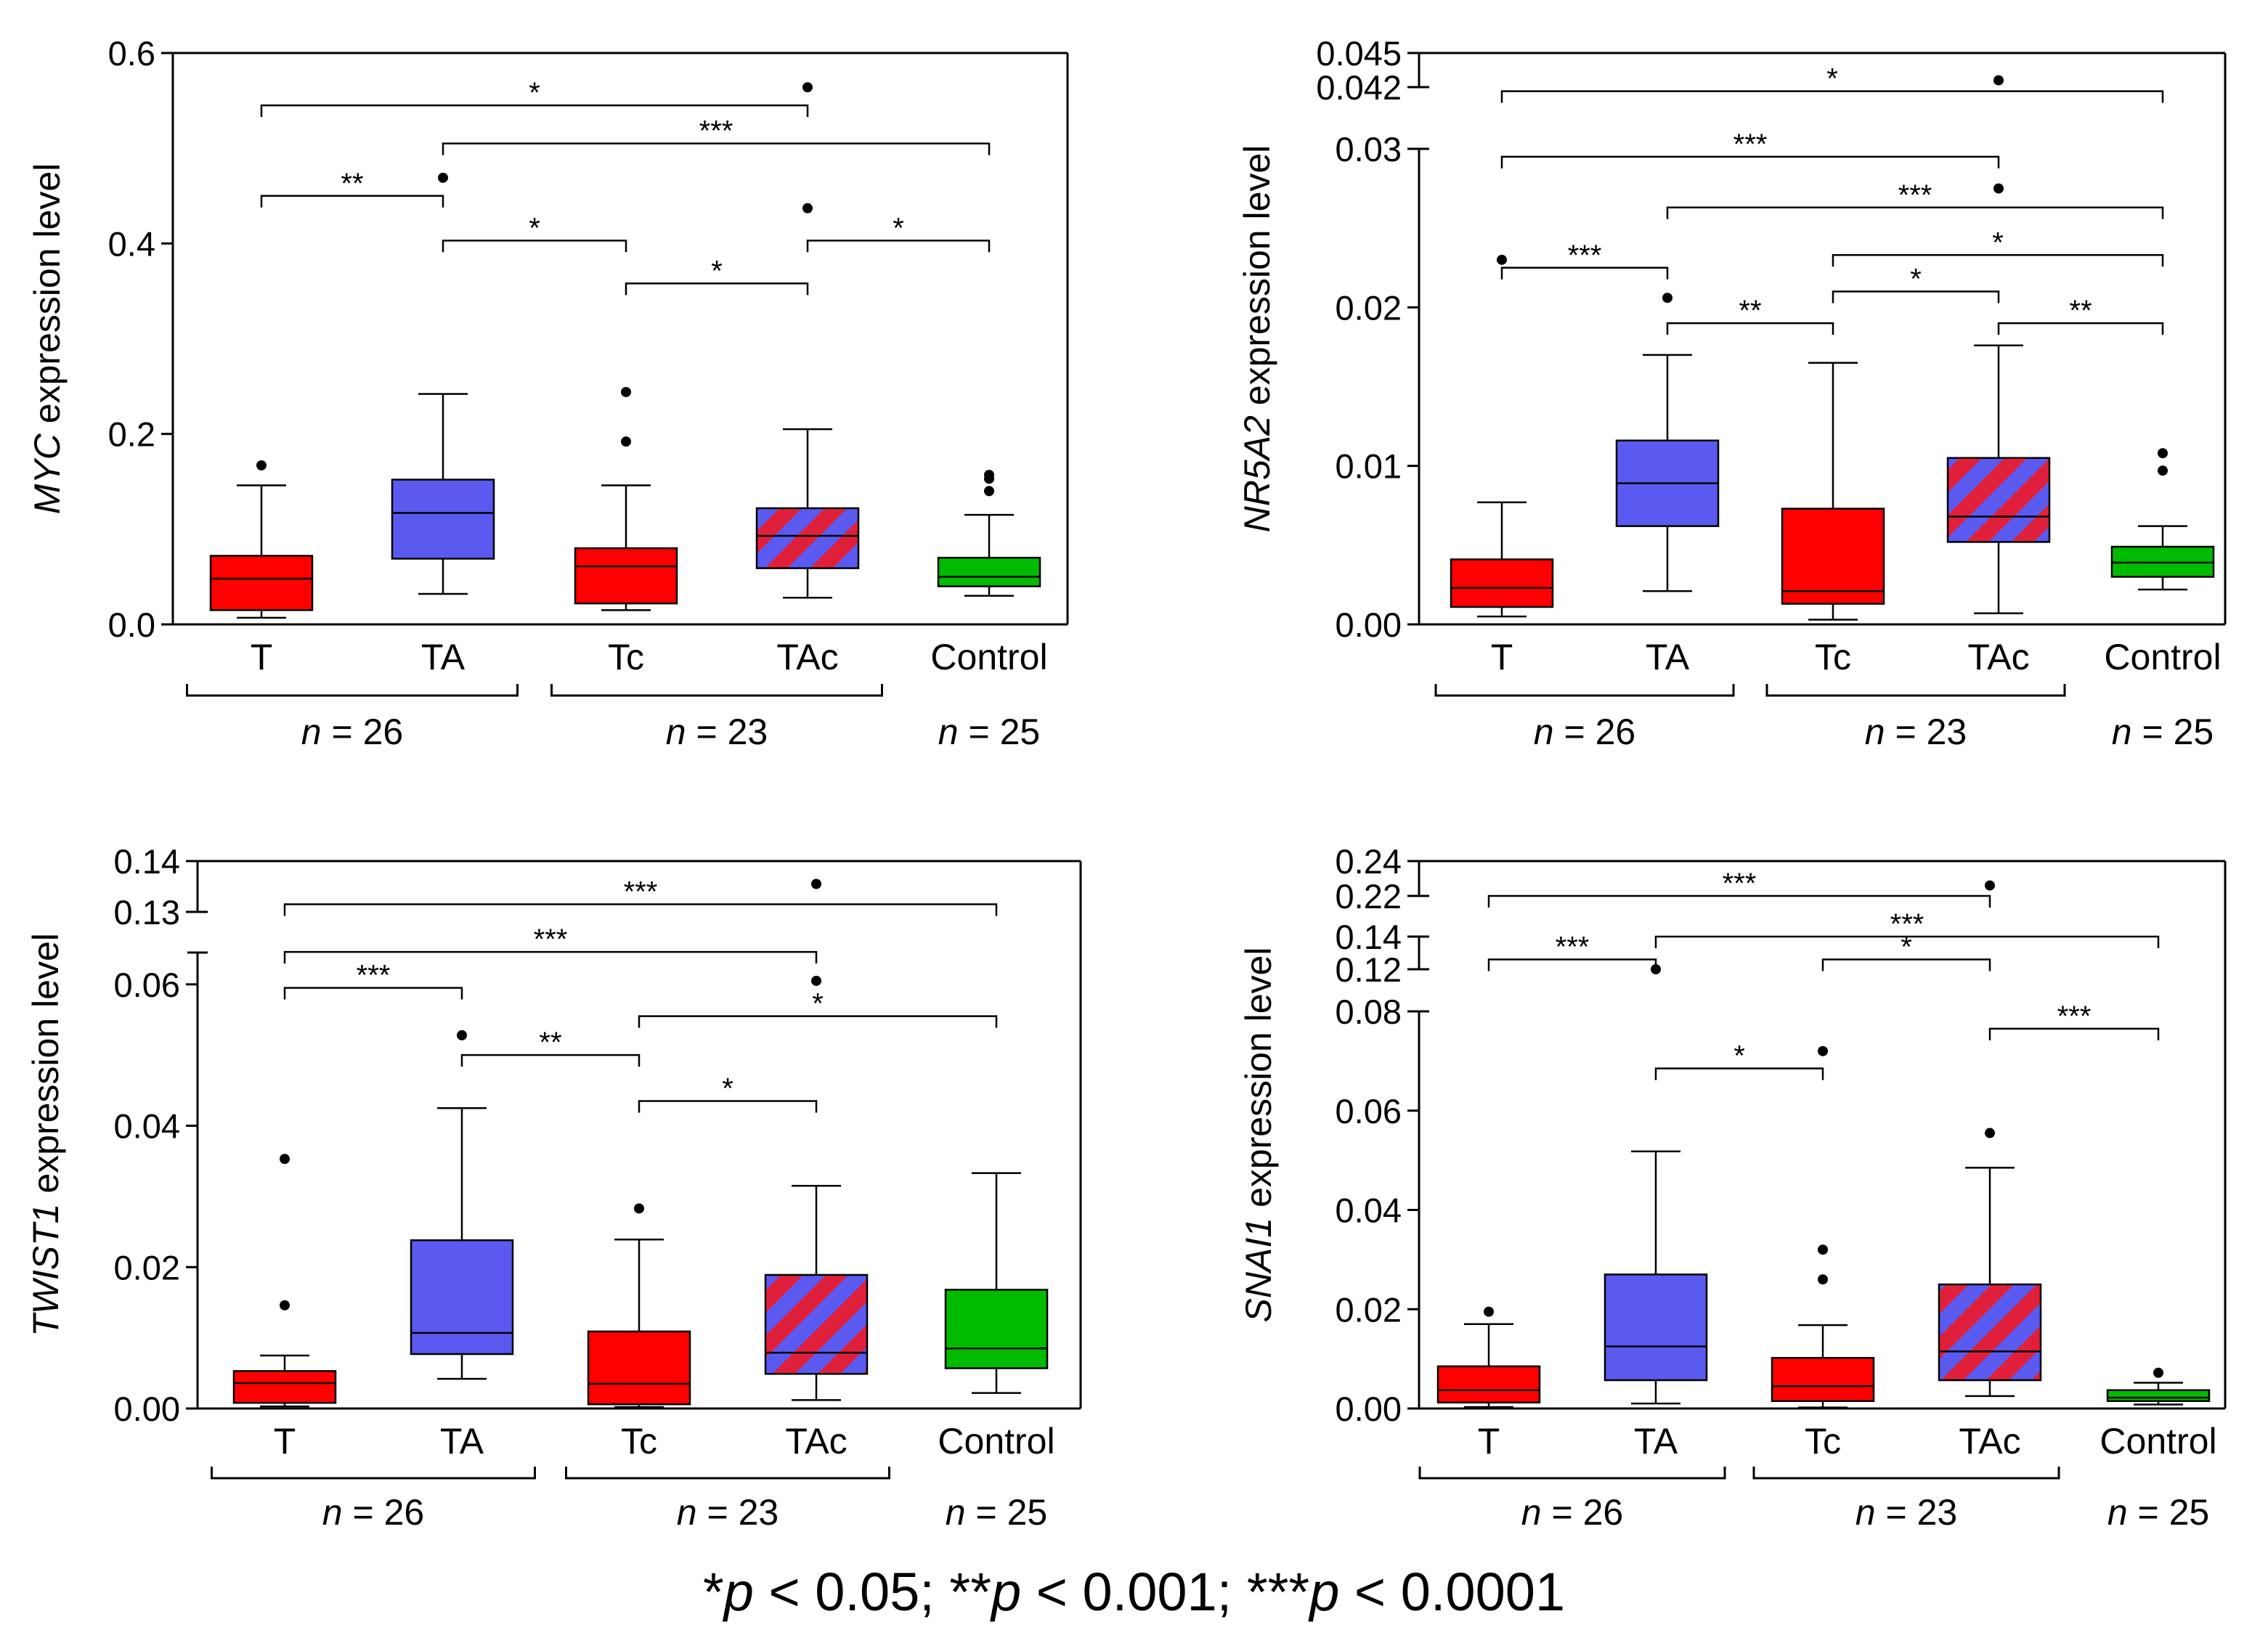 This screenshot has height=1651, width=2268. Describe the element at coordinates (261, 539) in the screenshot. I see `box-t` at that location.